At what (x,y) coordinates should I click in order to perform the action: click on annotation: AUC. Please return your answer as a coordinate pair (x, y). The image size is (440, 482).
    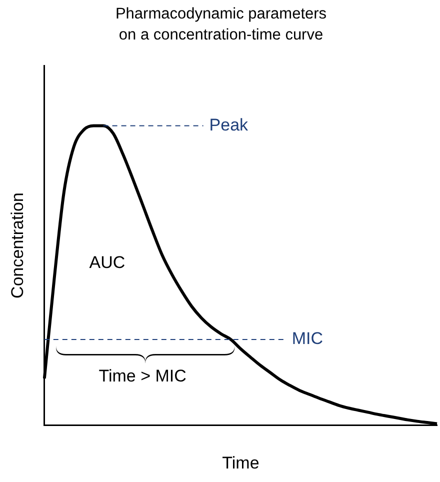
    Looking at the image, I should click on (107, 262).